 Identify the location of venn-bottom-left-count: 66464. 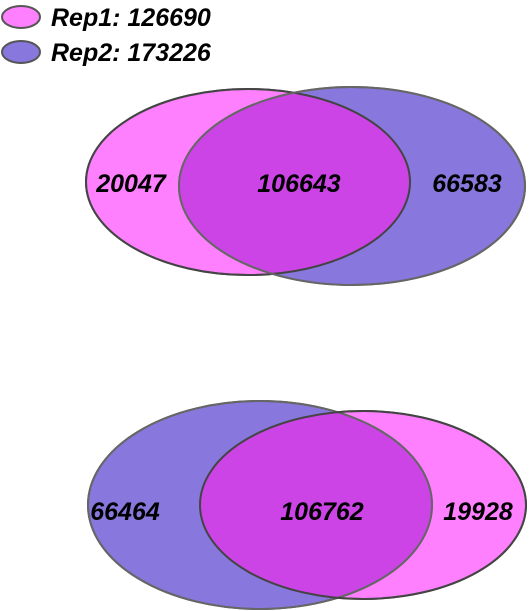
(125, 512).